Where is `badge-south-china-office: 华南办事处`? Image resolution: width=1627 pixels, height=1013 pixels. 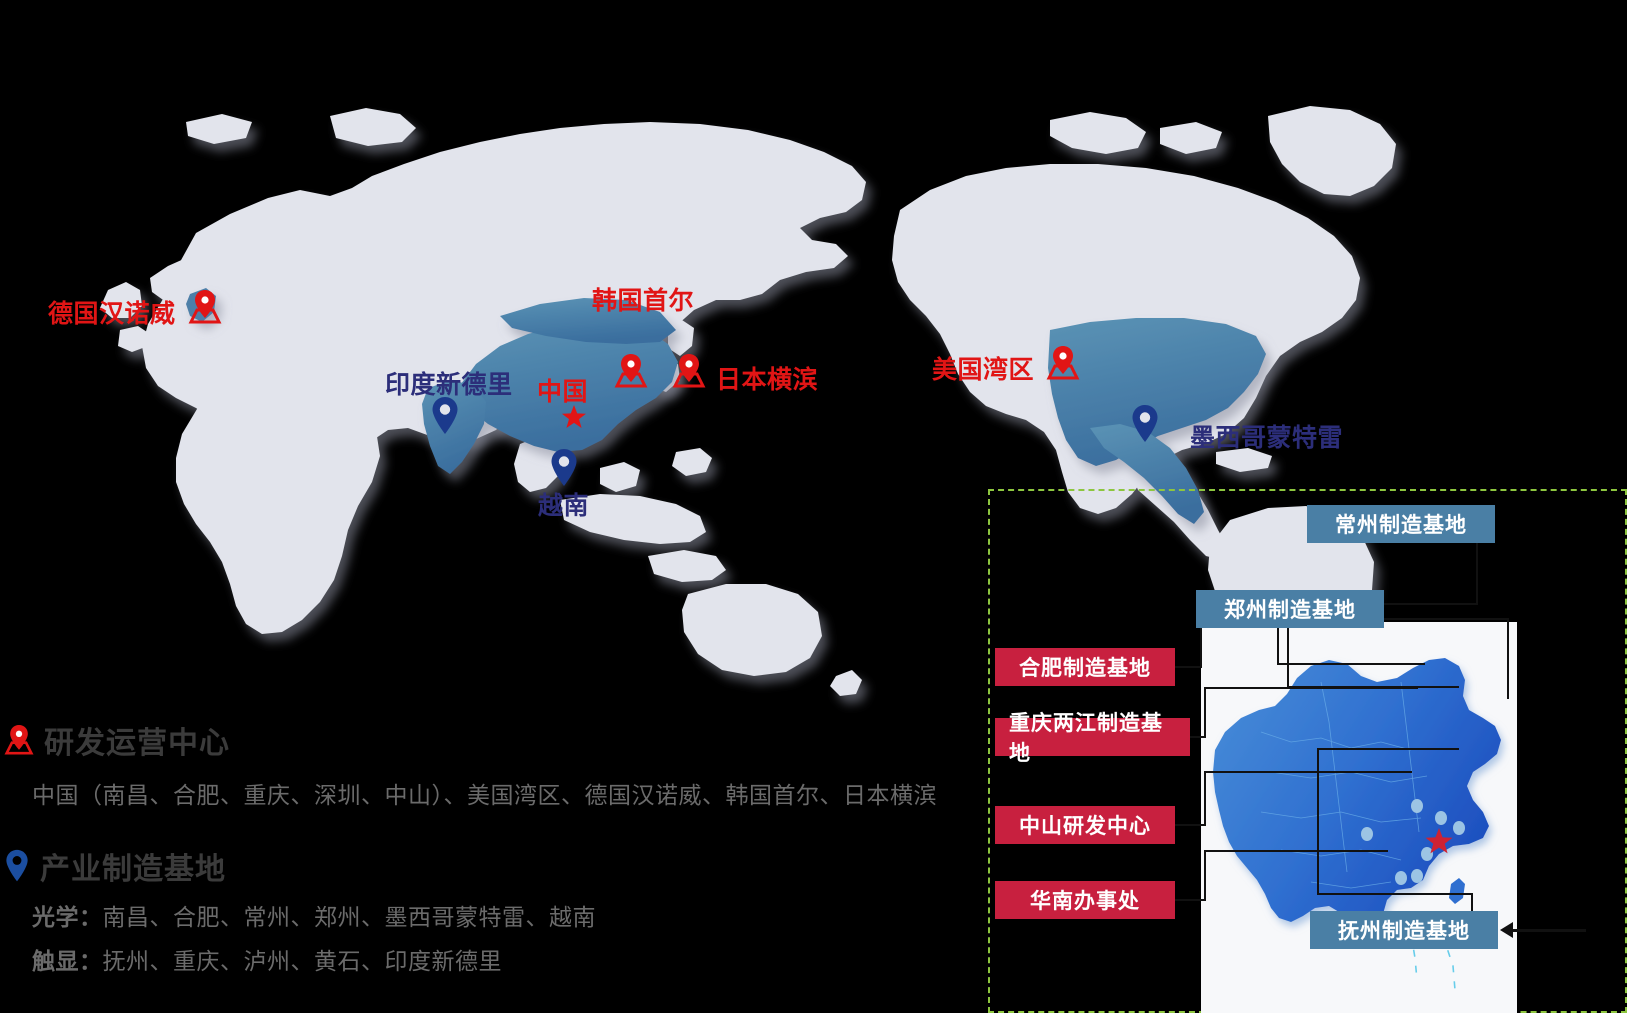
badge-south-china-office: 华南办事处 is located at coordinates (1085, 900).